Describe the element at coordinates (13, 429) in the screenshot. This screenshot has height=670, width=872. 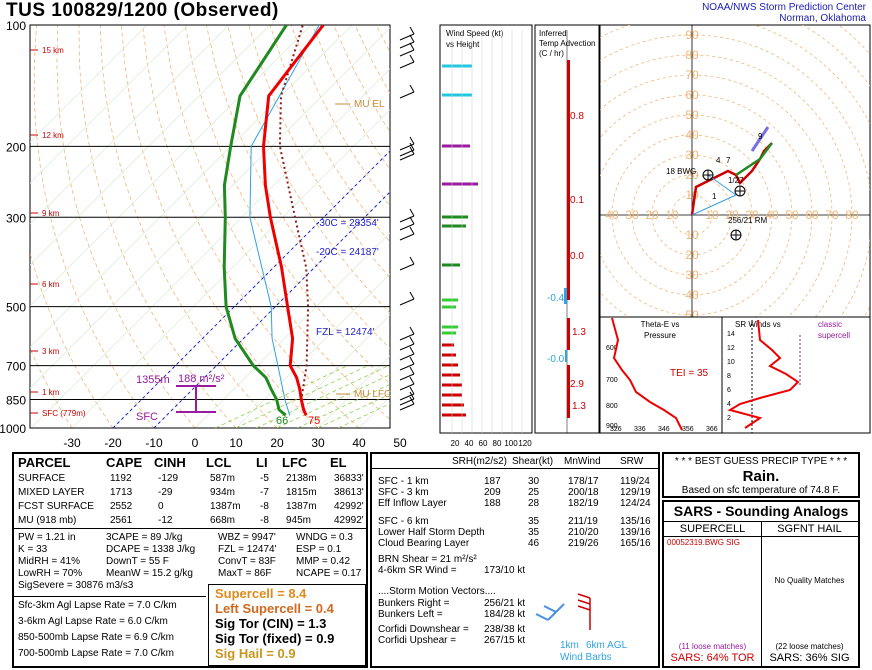
I see `pressure-label: 1000` at that location.